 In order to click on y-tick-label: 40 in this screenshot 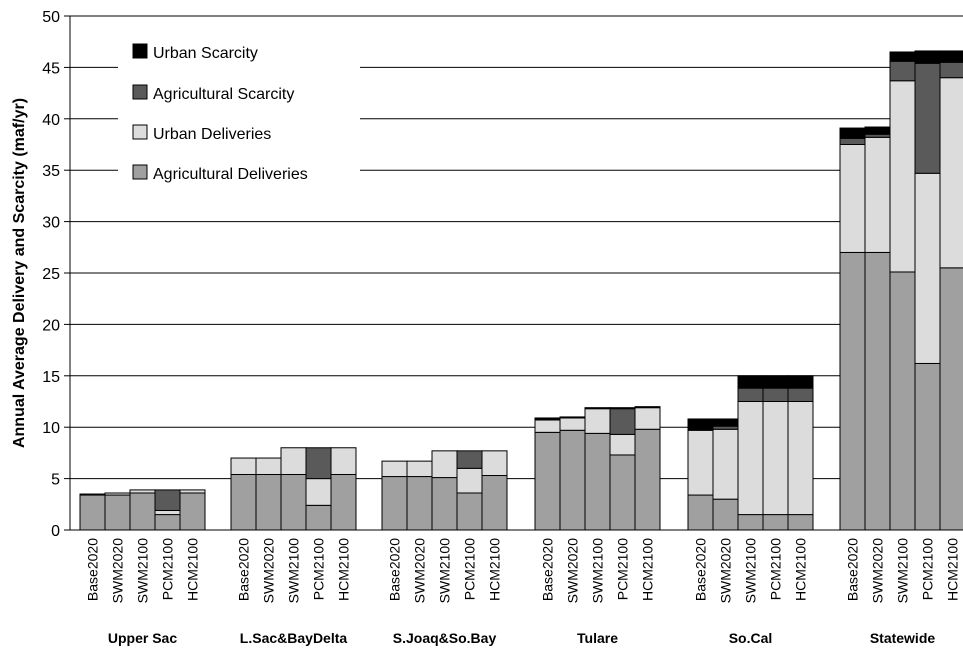, I will do `click(51, 120)`.